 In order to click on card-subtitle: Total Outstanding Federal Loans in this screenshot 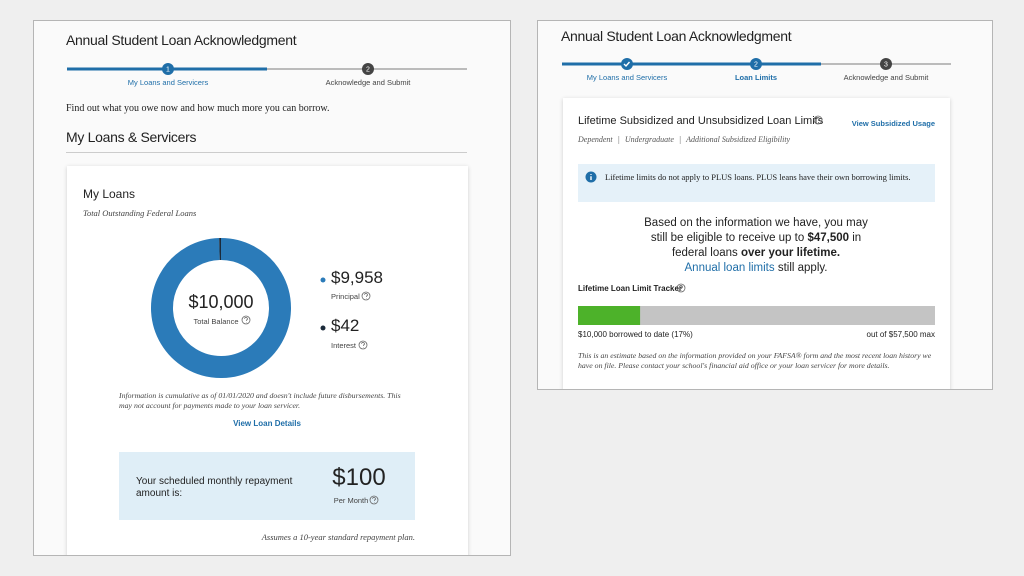, I will do `click(140, 213)`.